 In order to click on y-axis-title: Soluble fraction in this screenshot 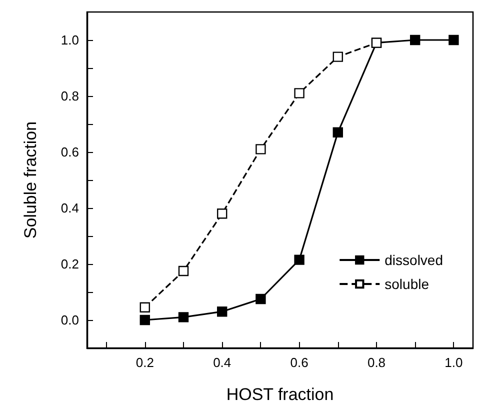, I will do `click(30, 180)`.